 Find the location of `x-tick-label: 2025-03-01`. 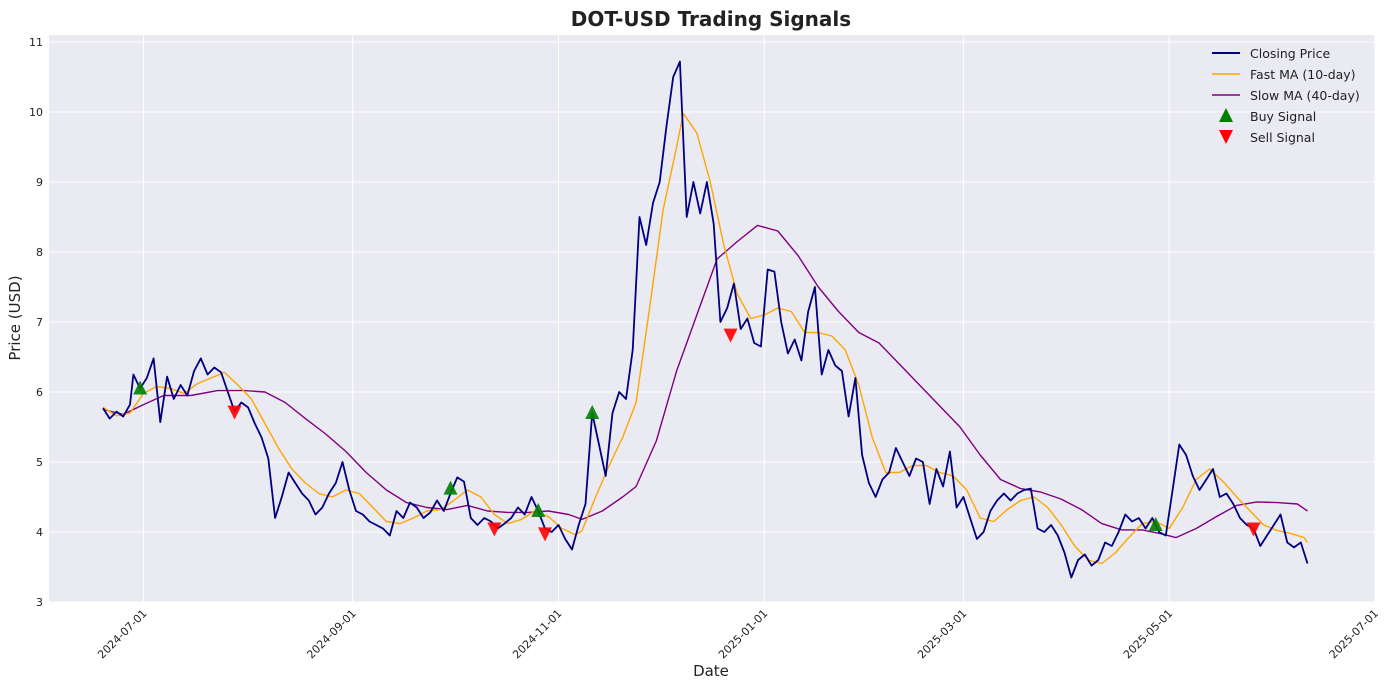

x-tick-label: 2025-03-01 is located at coordinates (942, 634).